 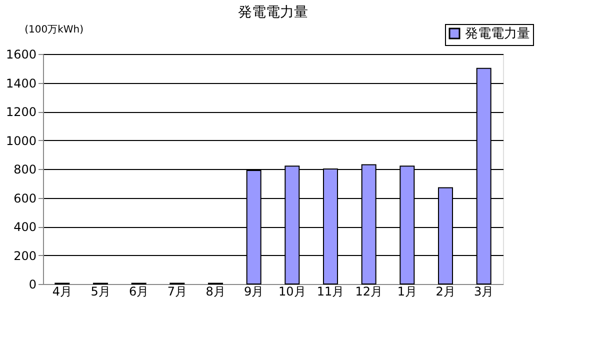 I want to click on y-tick-label: 400, so click(x=25, y=227).